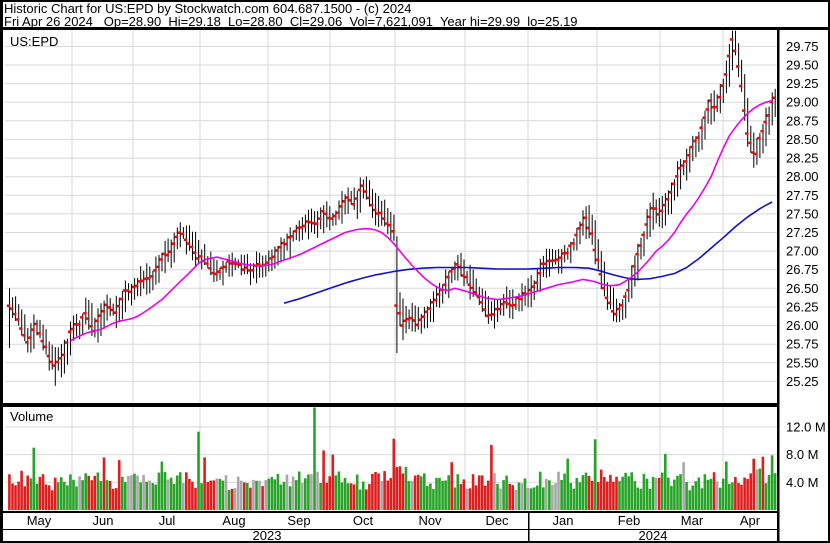 This screenshot has width=830, height=543. I want to click on year-label: 2023, so click(267, 535).